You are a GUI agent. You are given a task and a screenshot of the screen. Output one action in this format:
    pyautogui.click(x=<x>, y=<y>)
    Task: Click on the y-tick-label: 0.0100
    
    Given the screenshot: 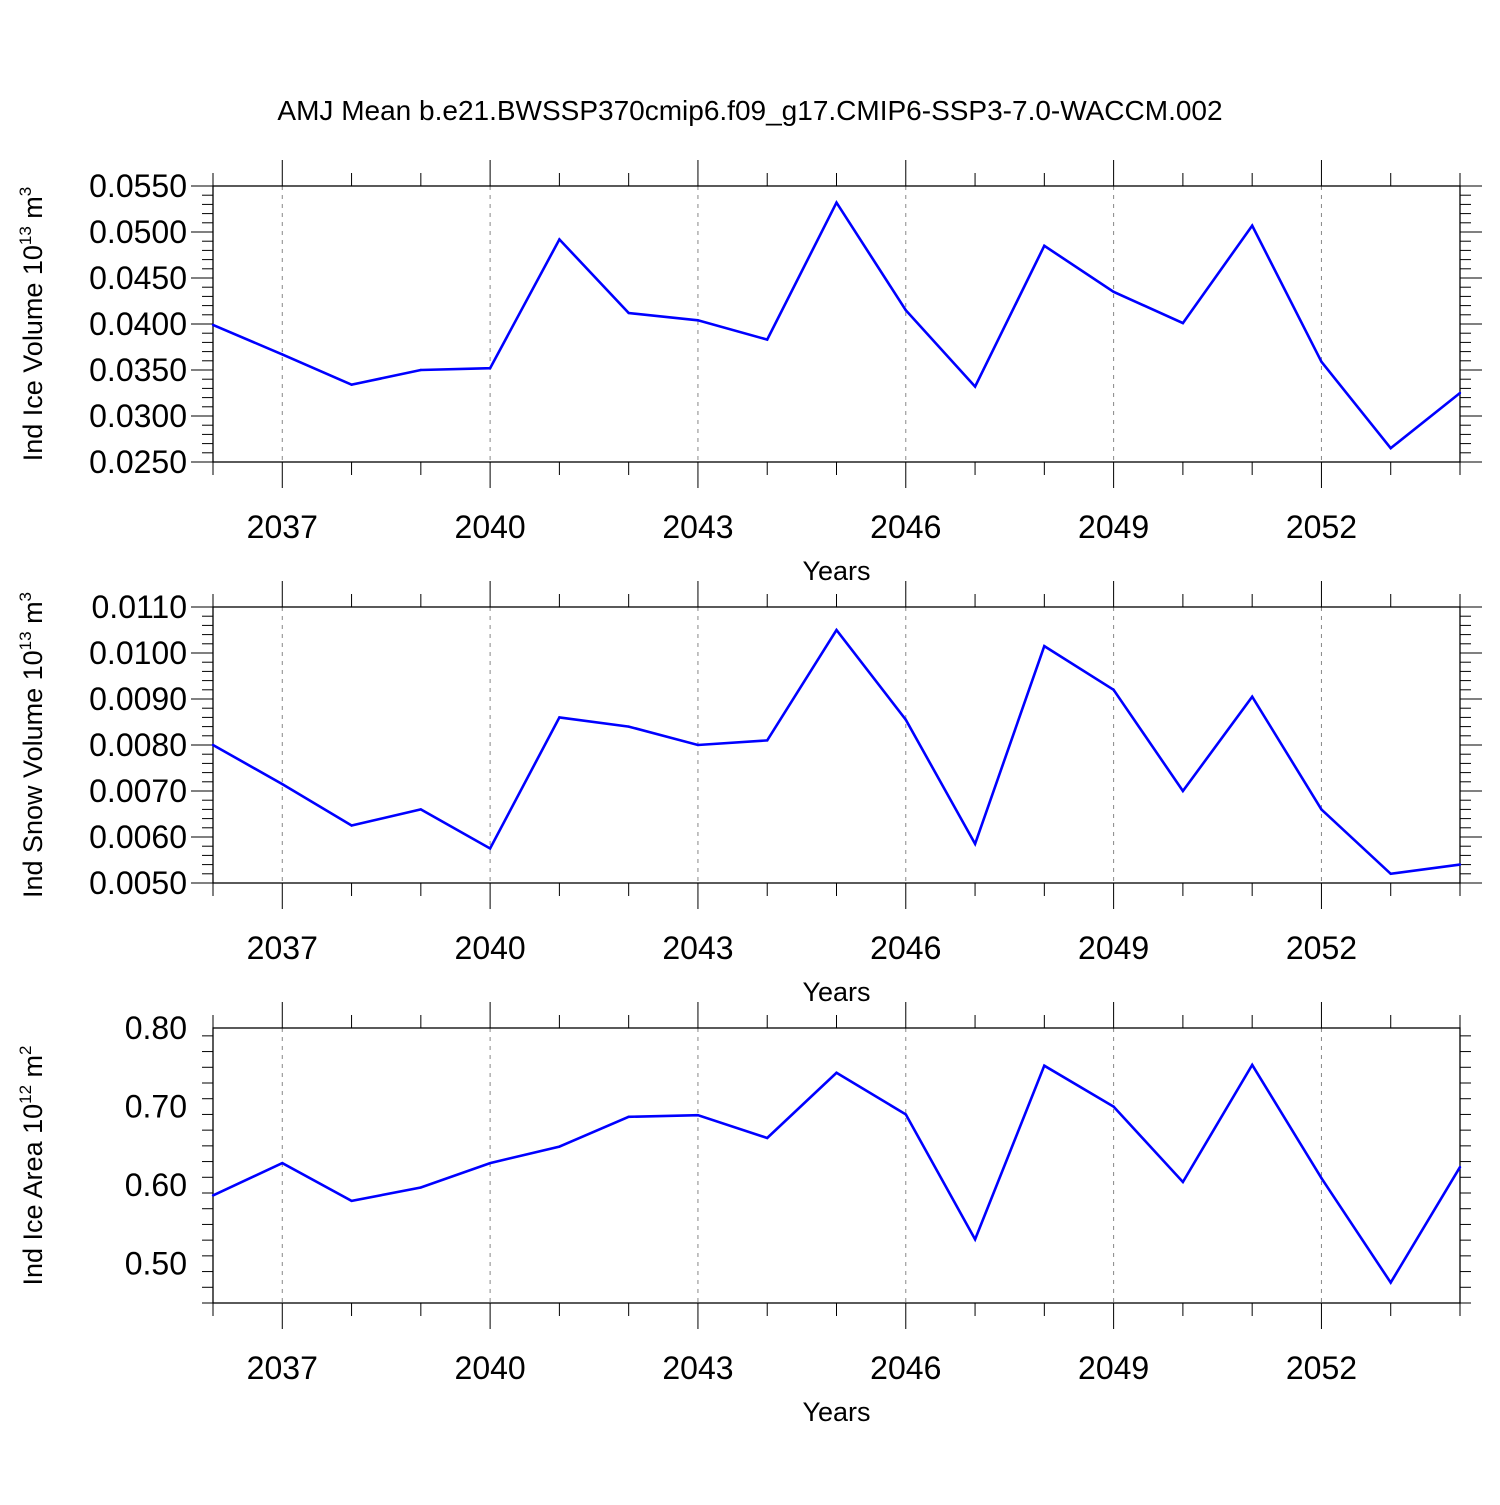 What is the action you would take?
    pyautogui.click(x=138, y=653)
    